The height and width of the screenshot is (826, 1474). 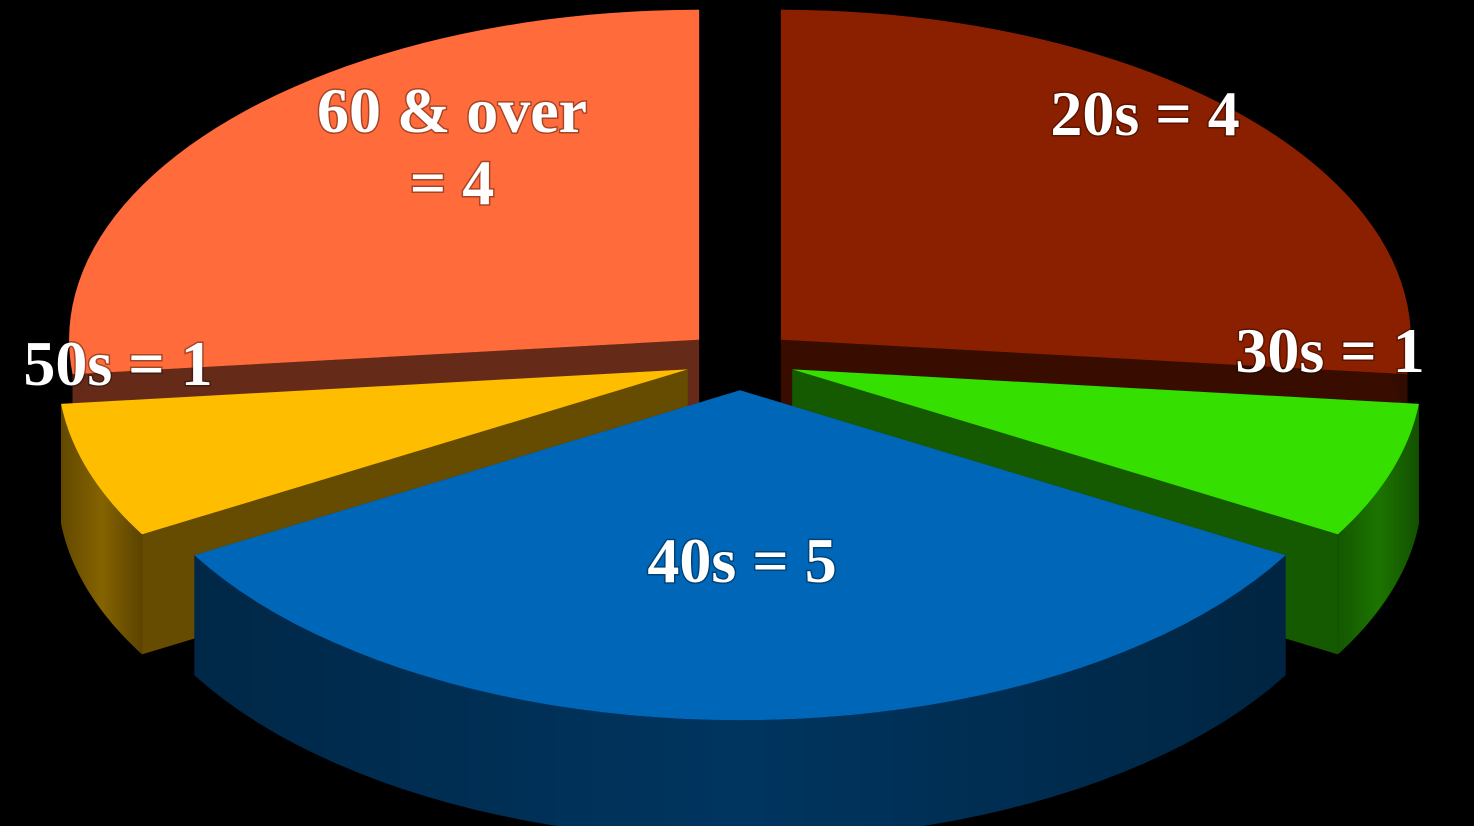 I want to click on slice-label-line: 30s = 1, so click(x=1329, y=350).